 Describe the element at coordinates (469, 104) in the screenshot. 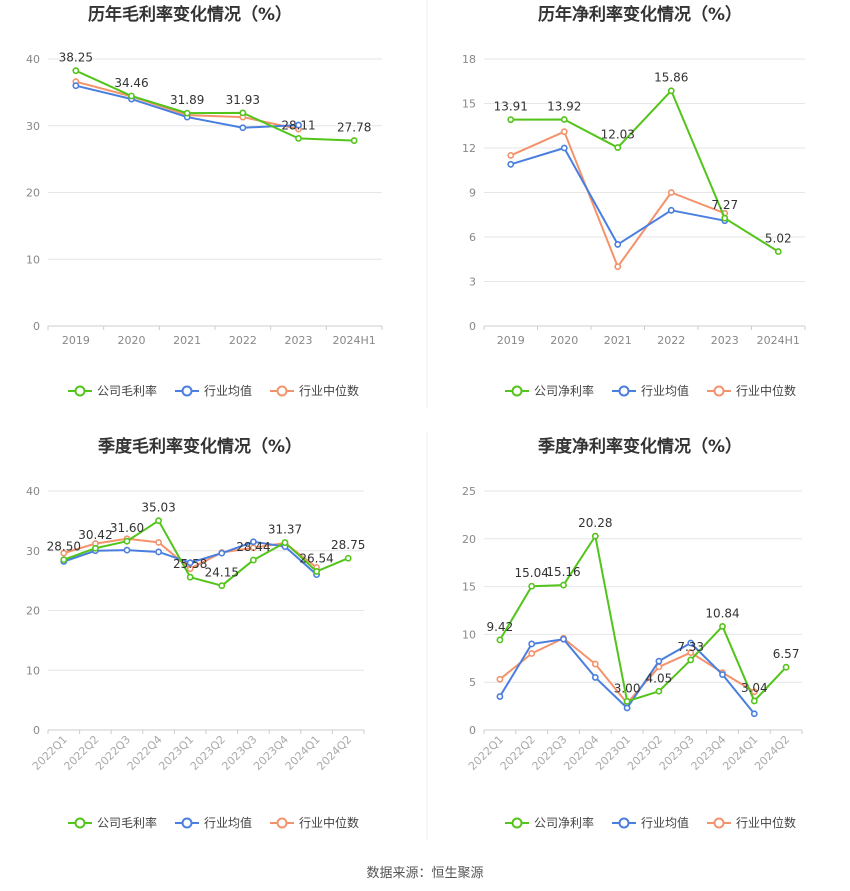

I see `y-tick-label: 15` at that location.